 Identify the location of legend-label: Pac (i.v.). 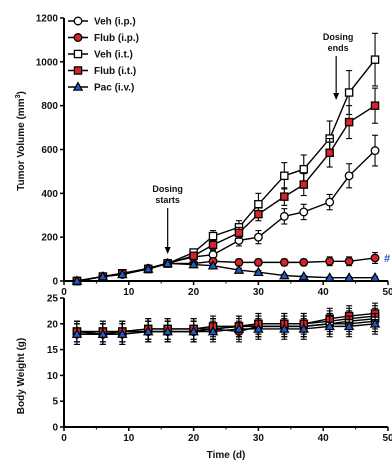
(114, 88).